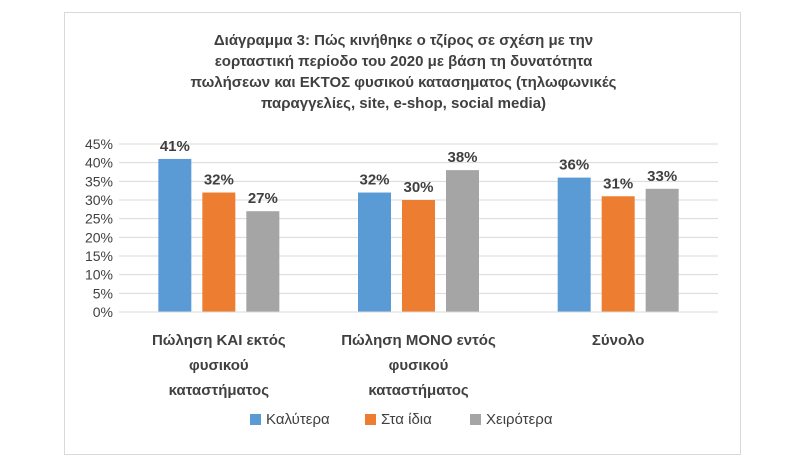 Image resolution: width=801 pixels, height=470 pixels. Describe the element at coordinates (99, 200) in the screenshot. I see `y-tick-label: 30%` at that location.